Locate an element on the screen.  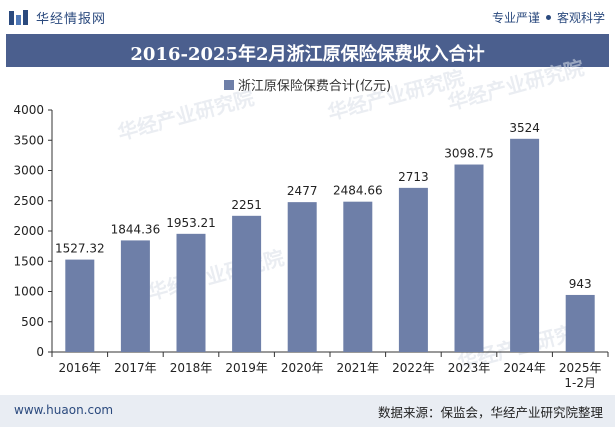
watermark-text-2: 华经产业研究院 is located at coordinates (215, 274).